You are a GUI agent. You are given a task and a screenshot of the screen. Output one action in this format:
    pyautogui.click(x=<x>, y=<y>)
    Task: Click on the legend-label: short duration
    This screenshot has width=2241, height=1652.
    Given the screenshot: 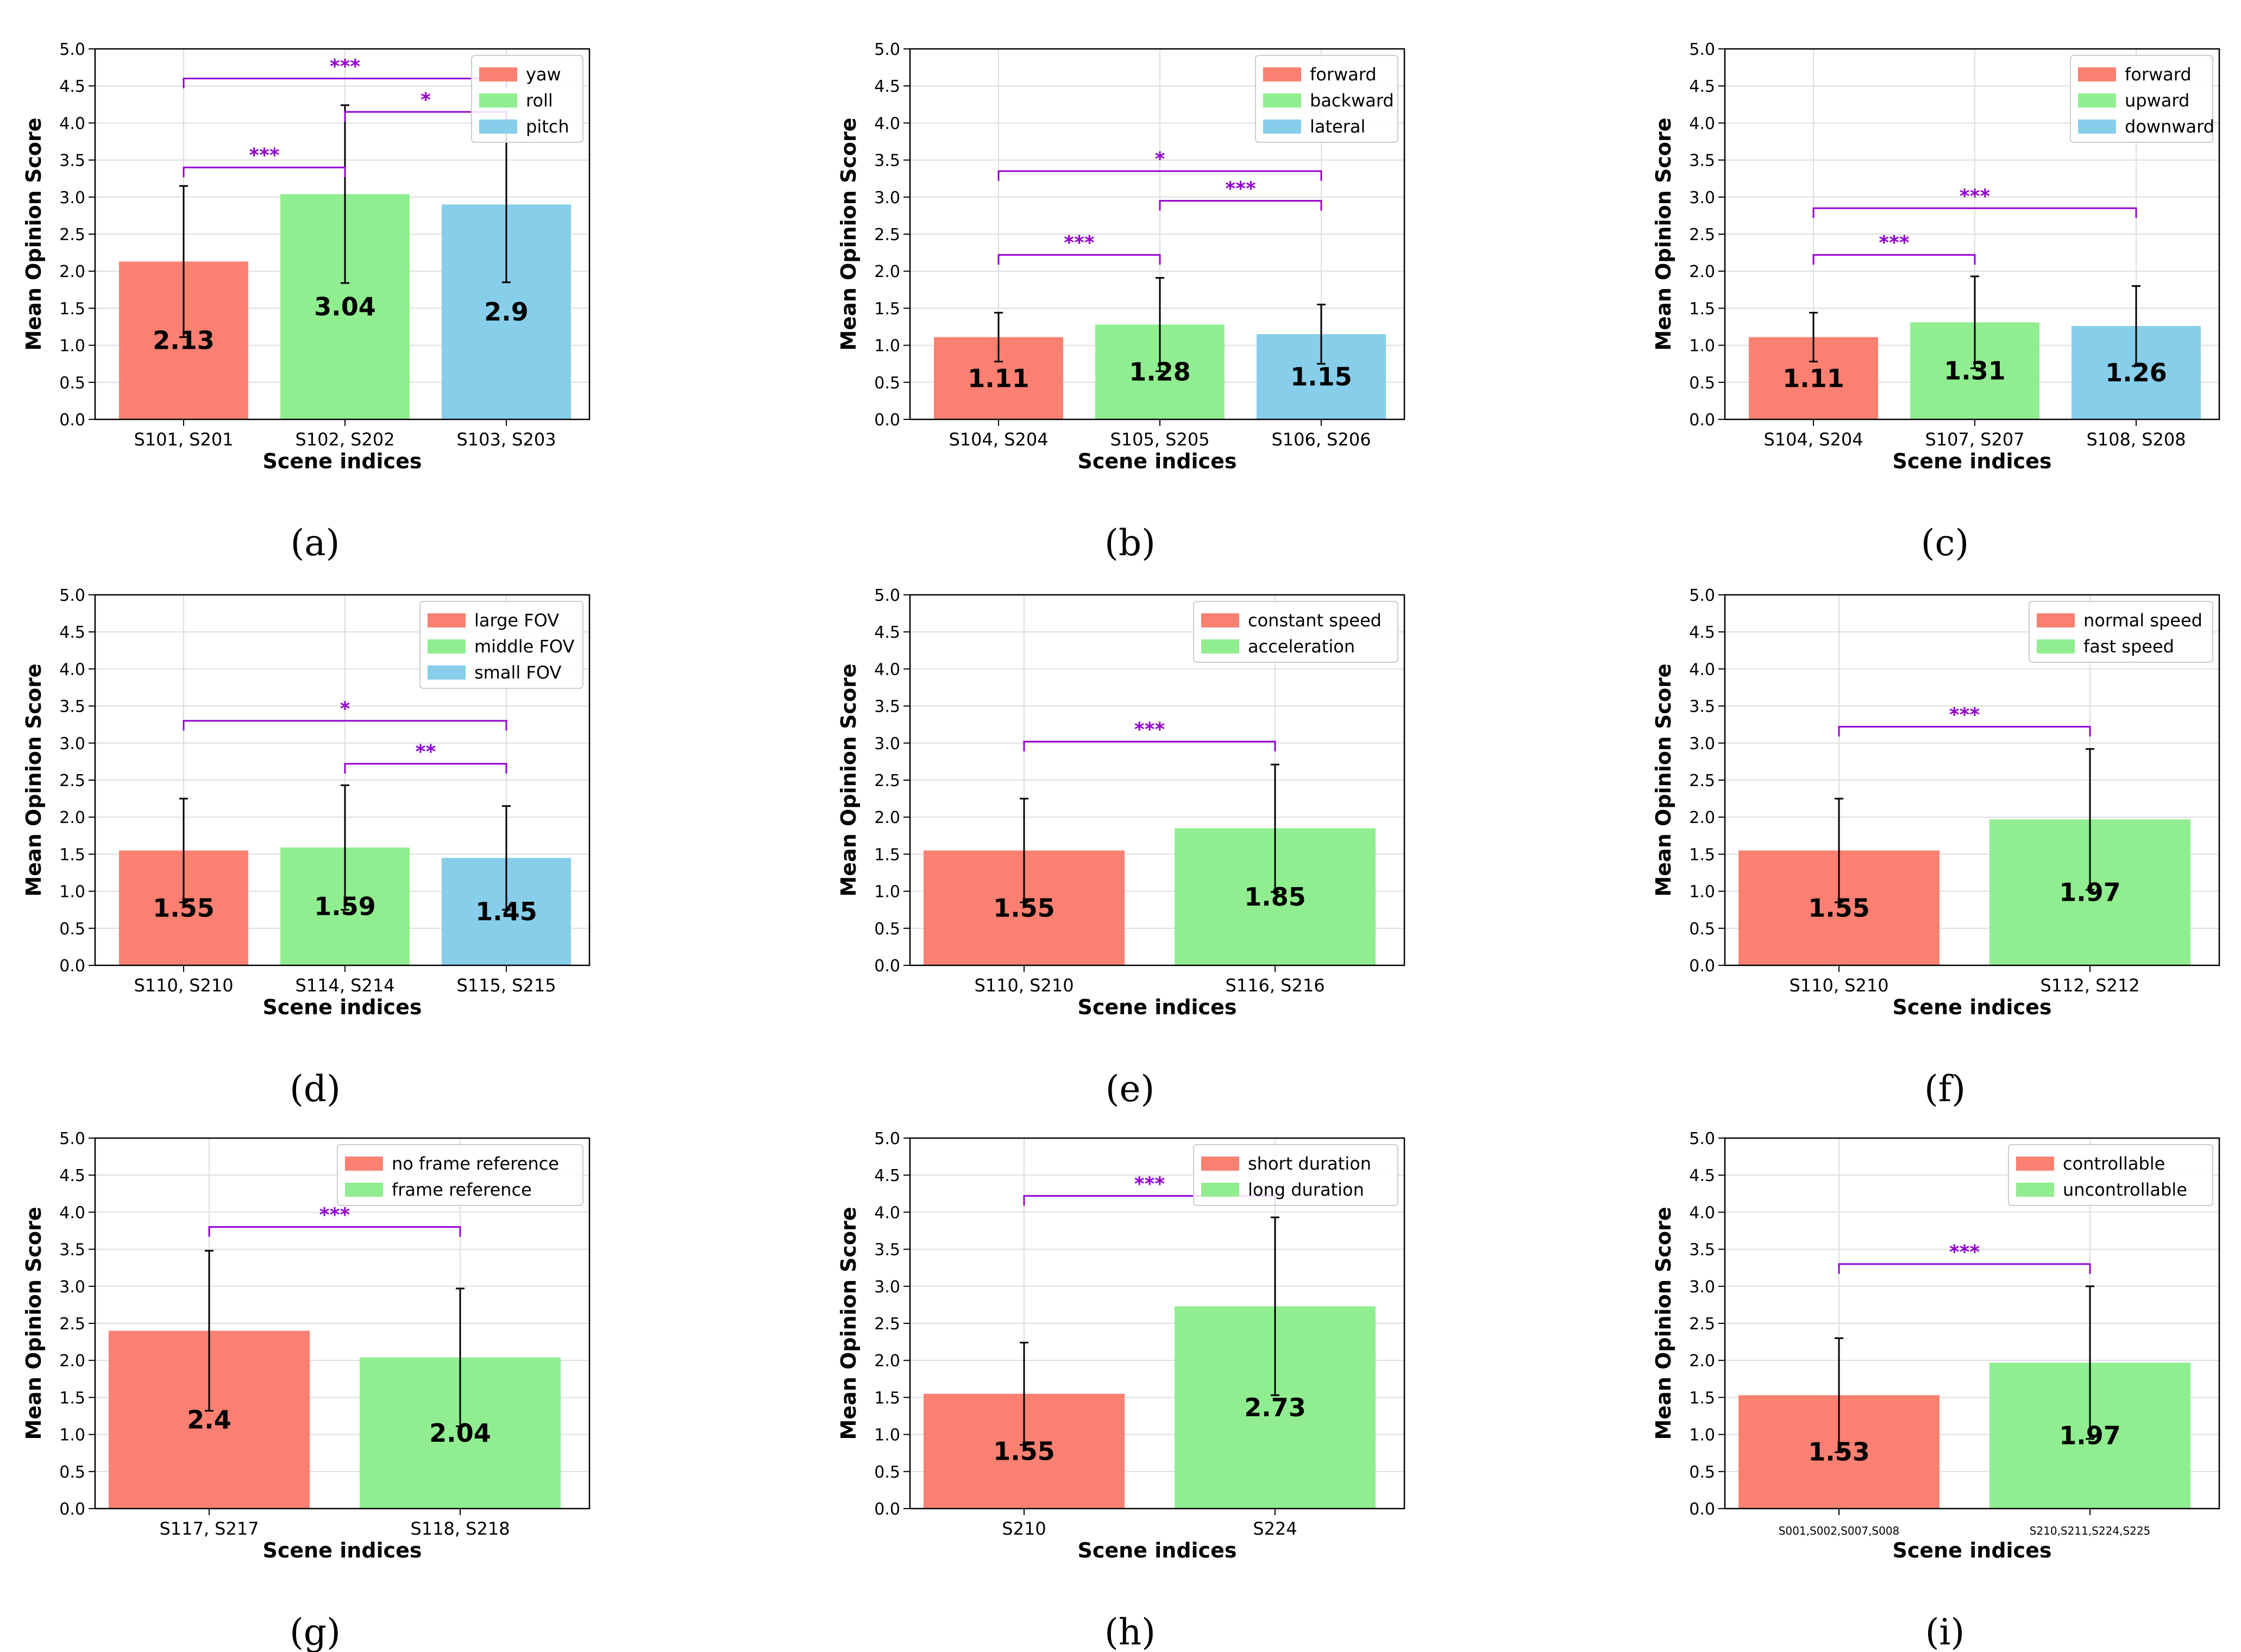 What is the action you would take?
    pyautogui.click(x=1309, y=1163)
    